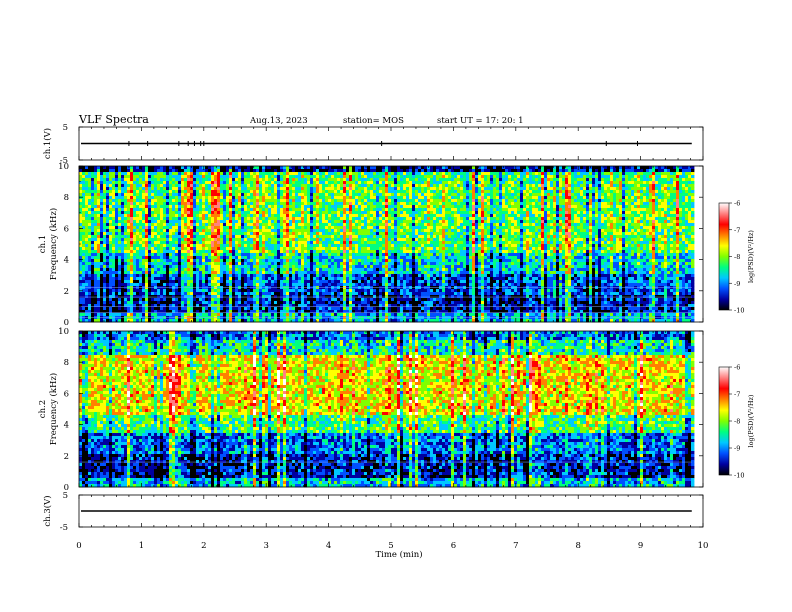 The height and width of the screenshot is (612, 792). What do you see at coordinates (47, 510) in the screenshot?
I see `ch3-waveform-ylabel: ch.3(V)` at bounding box center [47, 510].